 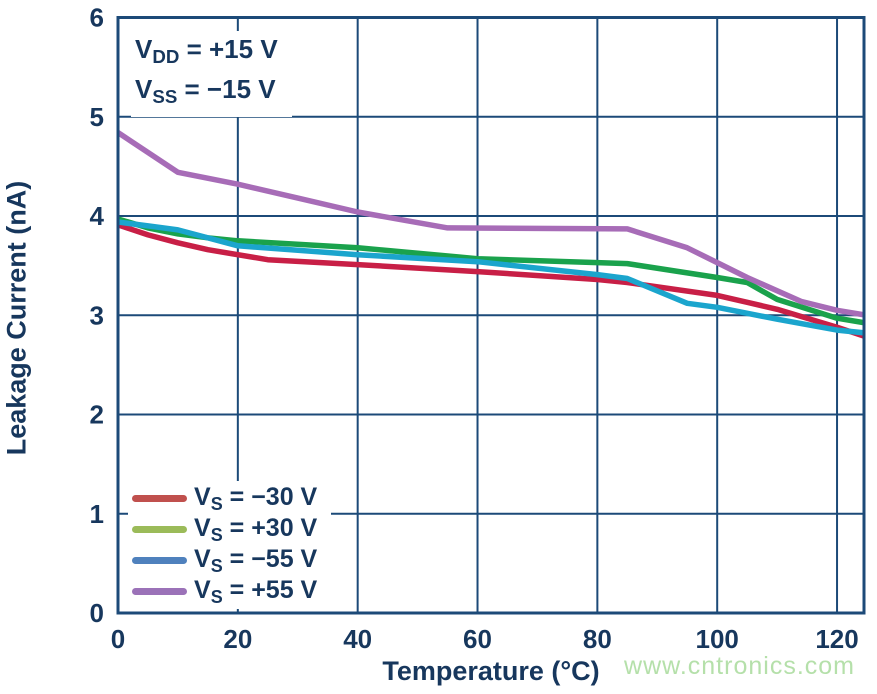 I want to click on x-axis-title: Temperature (°C), so click(x=491, y=671).